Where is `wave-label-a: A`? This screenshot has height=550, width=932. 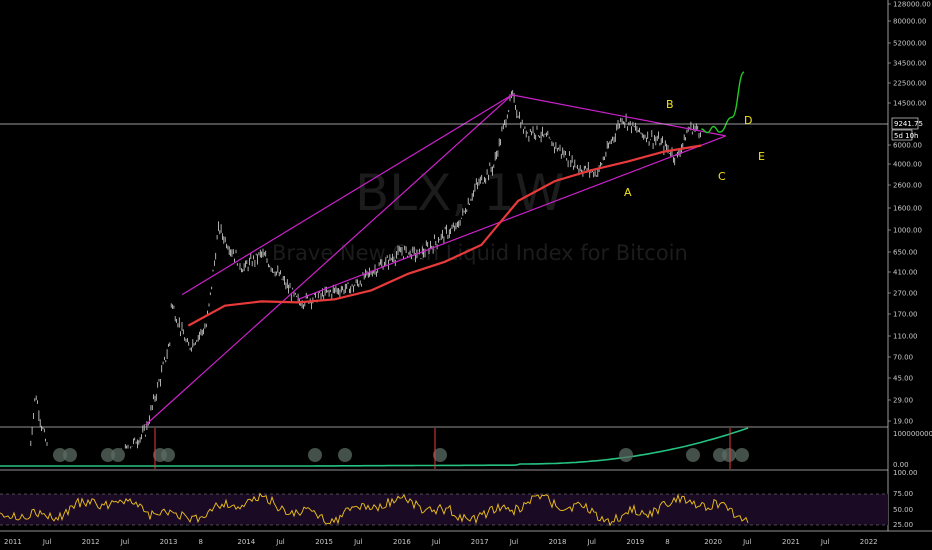 wave-label-a: A is located at coordinates (628, 192).